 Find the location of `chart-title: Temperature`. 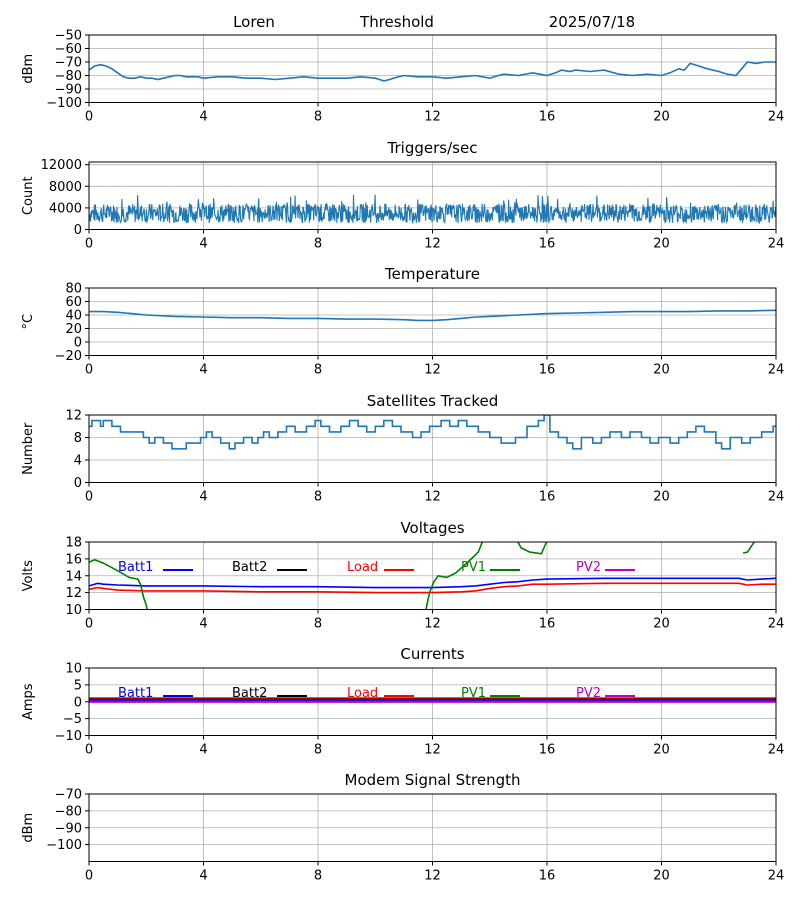

chart-title: Temperature is located at coordinates (432, 274).